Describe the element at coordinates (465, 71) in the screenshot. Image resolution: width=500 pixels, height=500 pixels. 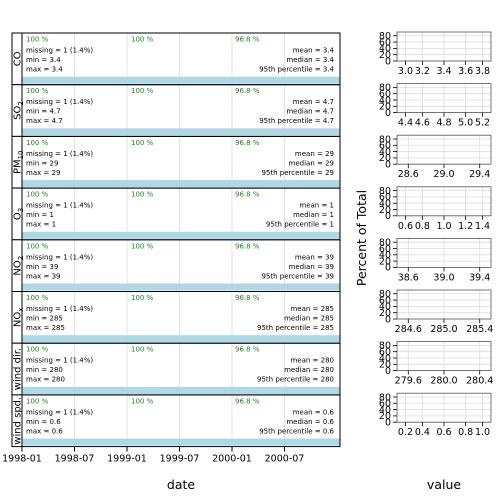
I see `x-tick-label: 3.6` at that location.